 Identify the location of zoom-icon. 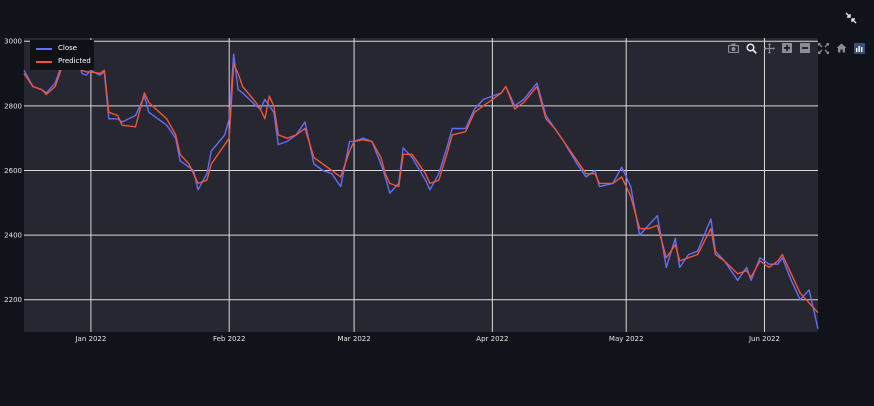
(751, 48).